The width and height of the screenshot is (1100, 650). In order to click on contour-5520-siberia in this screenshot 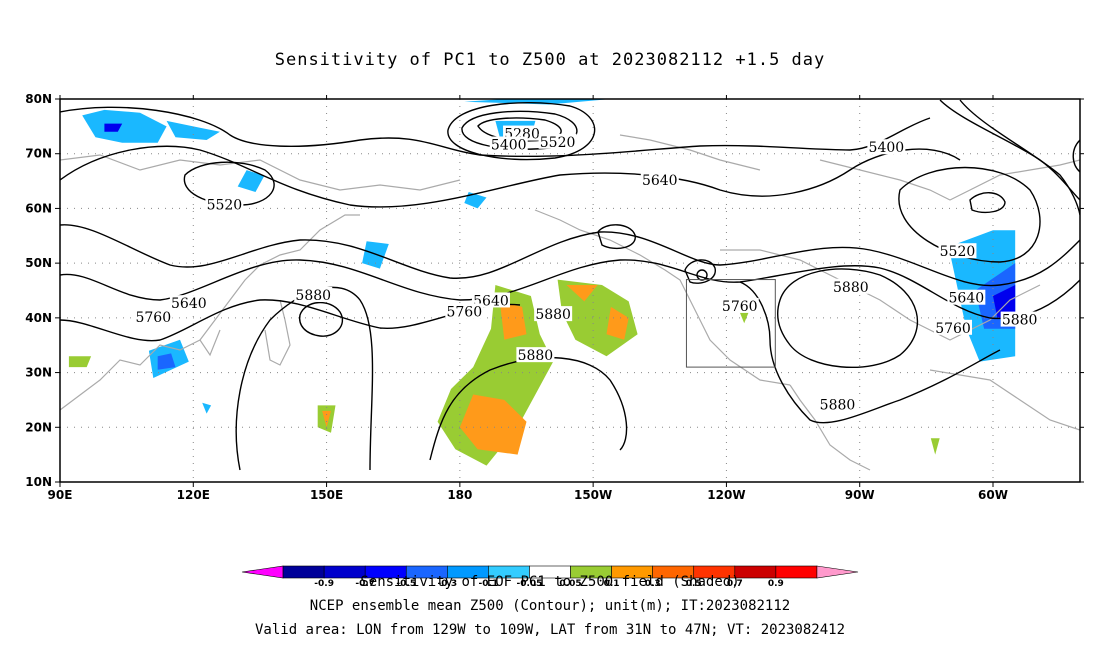, I will do `click(229, 183)`.